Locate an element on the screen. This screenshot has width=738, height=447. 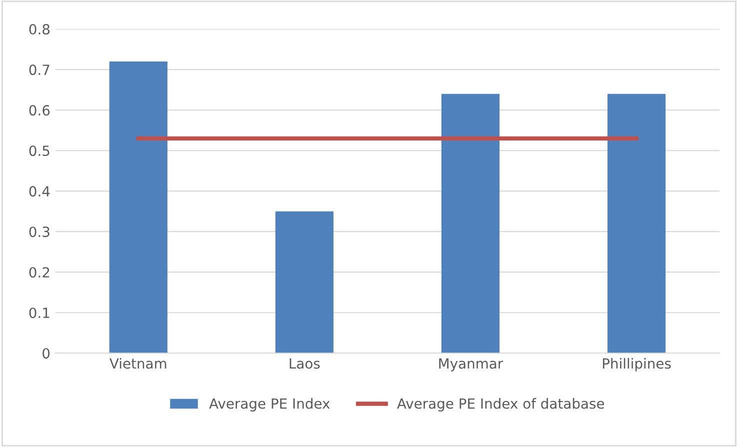
legend-label: Average PE Index of database is located at coordinates (500, 405).